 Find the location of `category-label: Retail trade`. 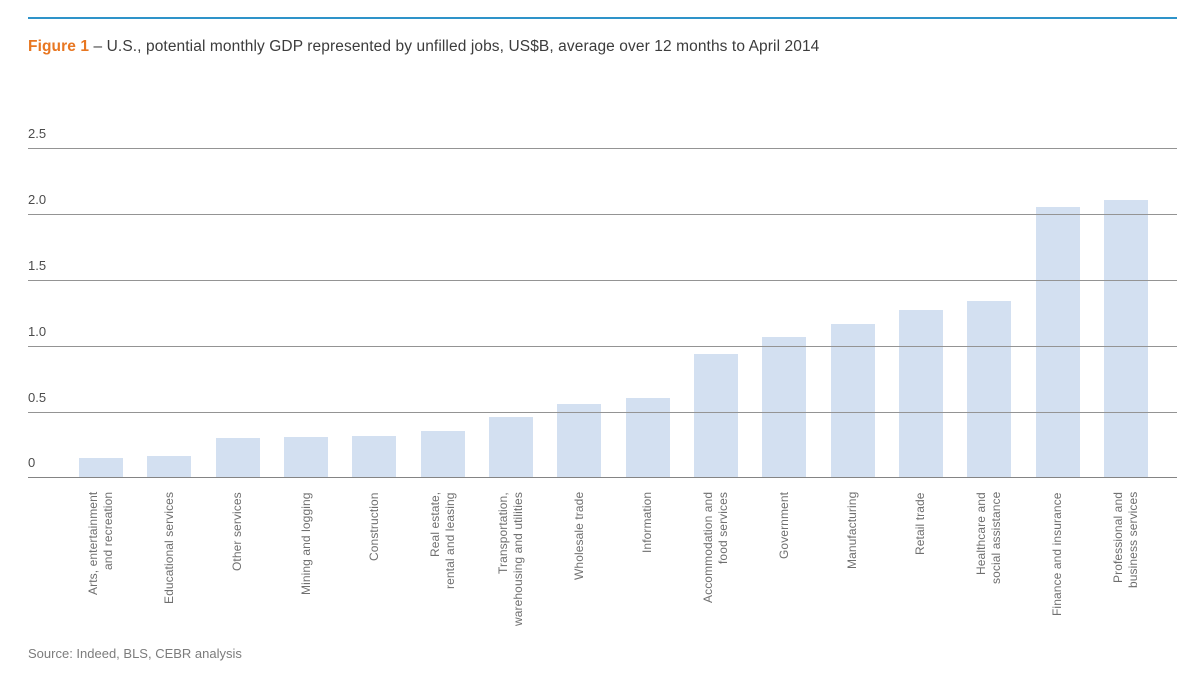

category-label: Retail trade is located at coordinates (920, 523).